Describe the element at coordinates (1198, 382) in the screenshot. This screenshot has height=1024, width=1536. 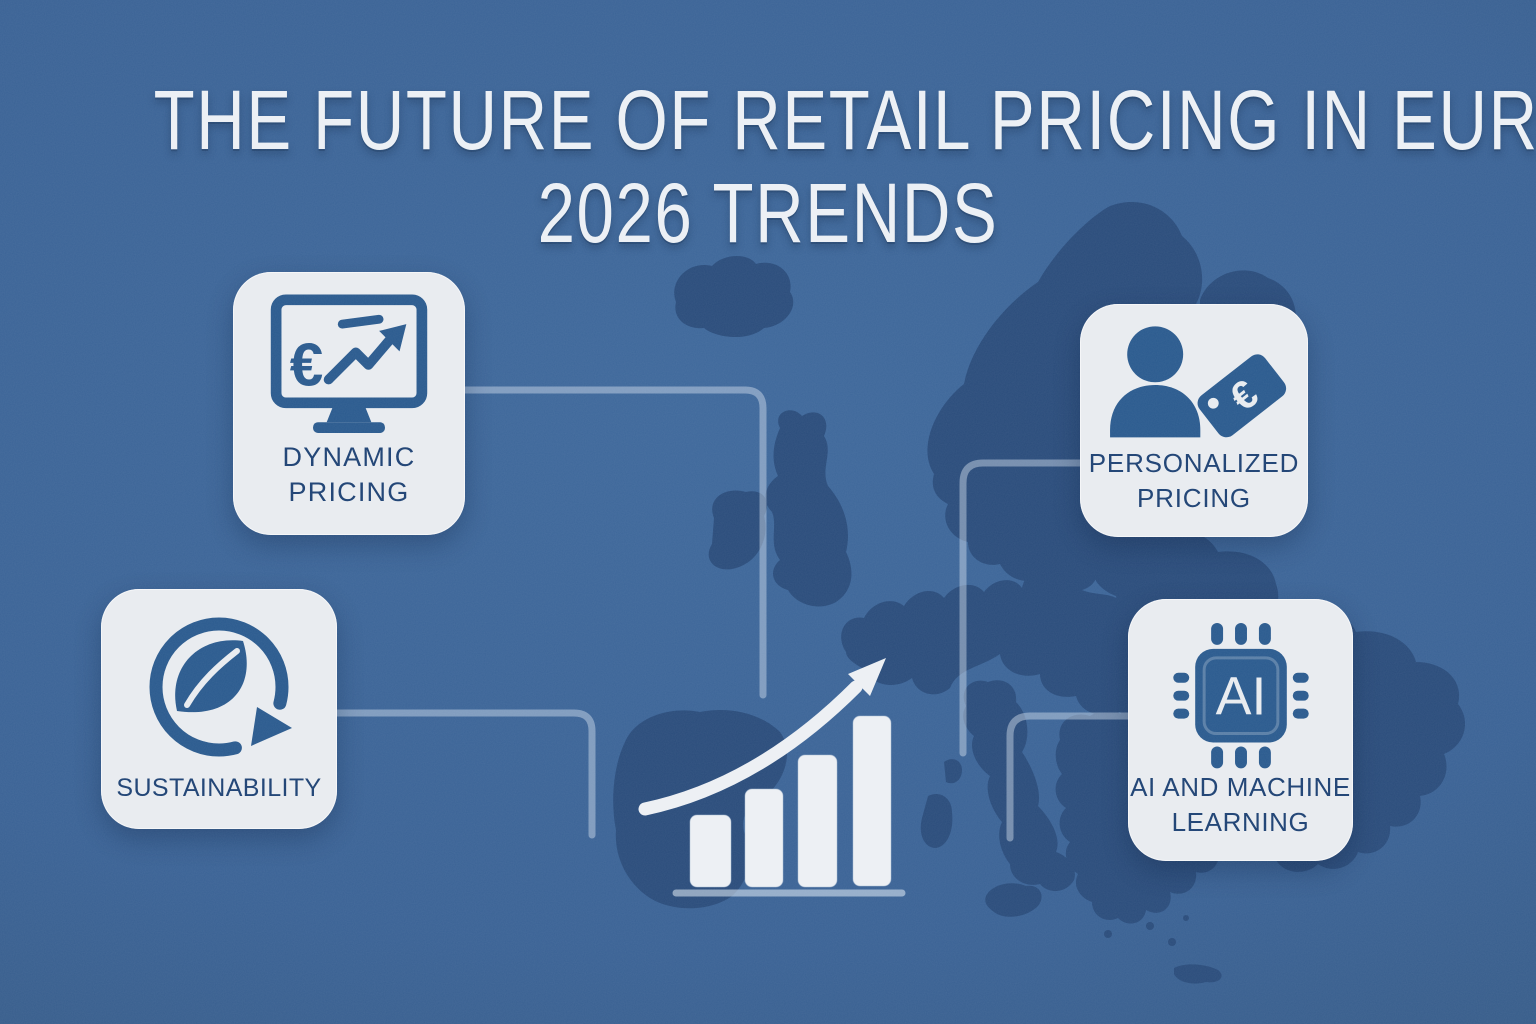
I see `person-price-tag-icon: €` at that location.